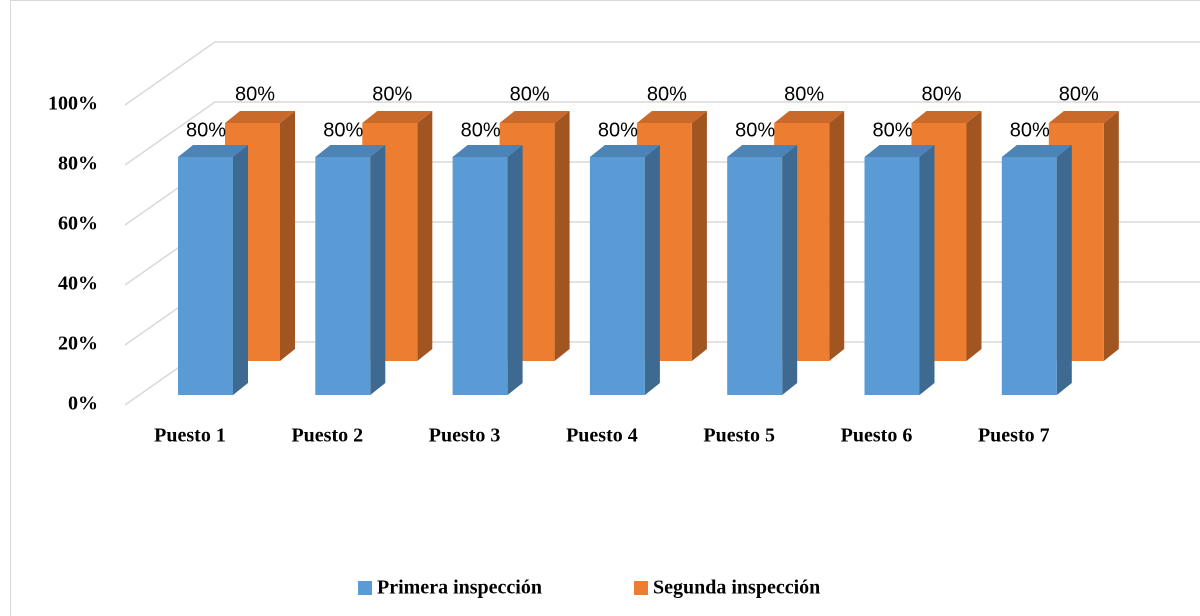 The image size is (1200, 616). What do you see at coordinates (83, 404) in the screenshot?
I see `y-tick-label: 0%` at bounding box center [83, 404].